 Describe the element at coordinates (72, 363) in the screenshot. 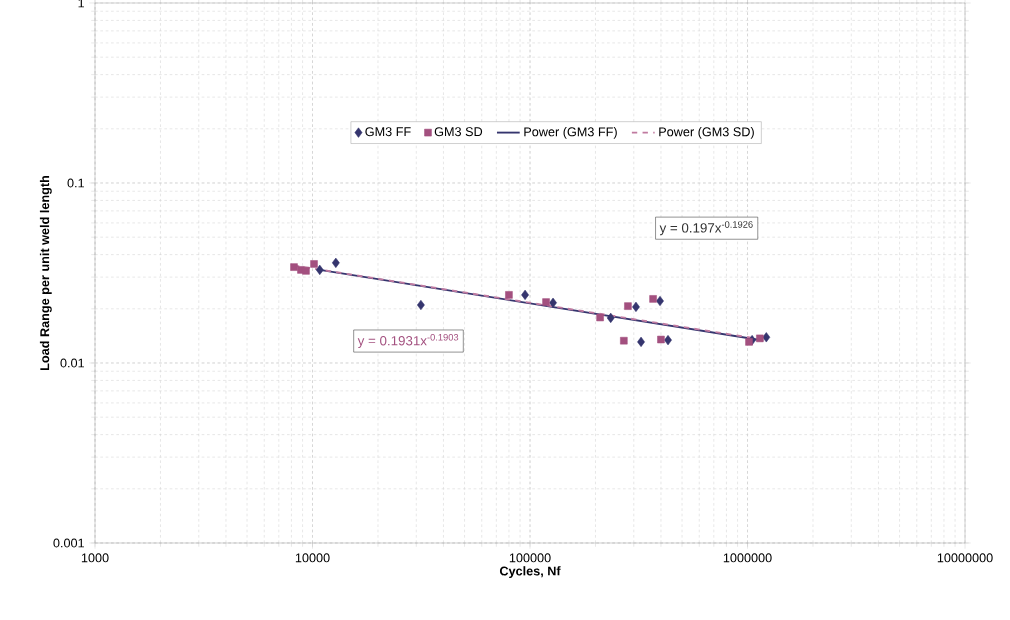

I see `y-tick-label: 0.01` at that location.